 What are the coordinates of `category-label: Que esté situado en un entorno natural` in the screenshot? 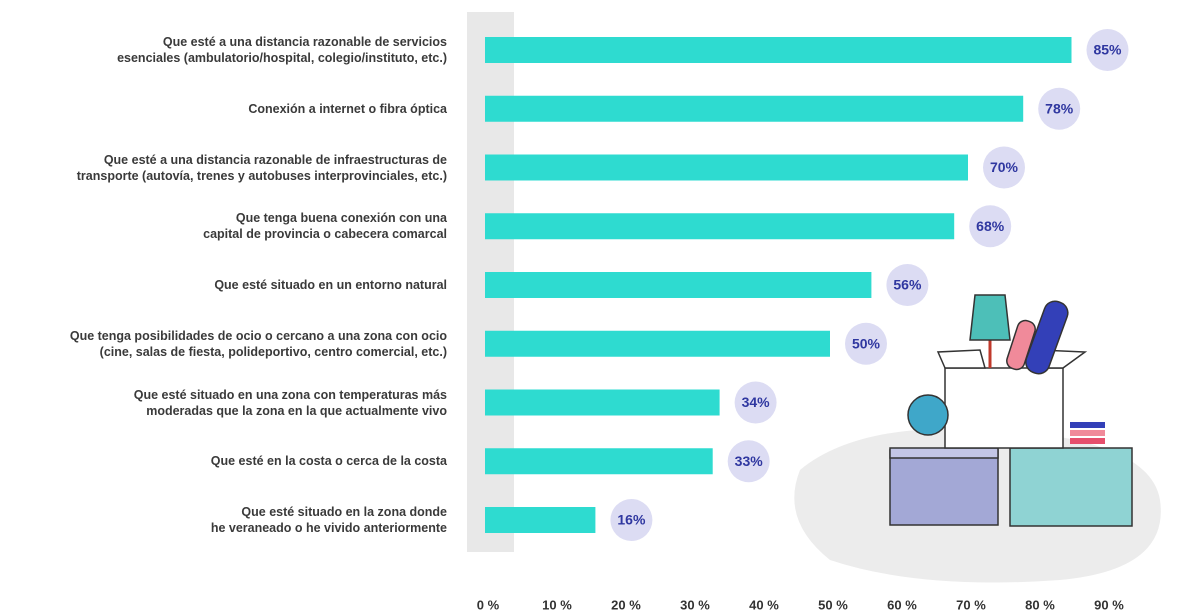 It's located at (330, 285).